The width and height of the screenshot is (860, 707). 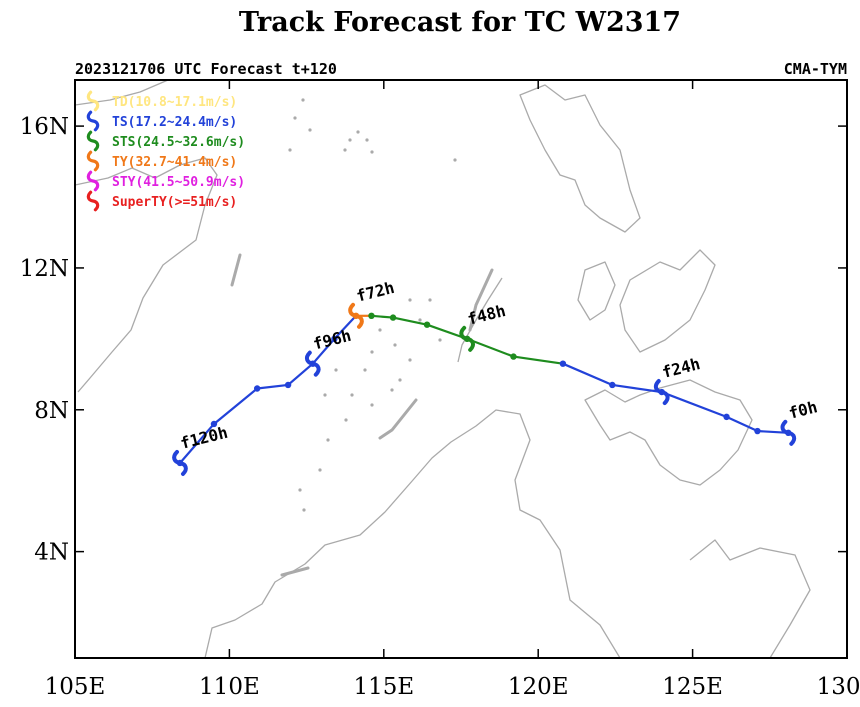 I want to click on y-tick-label: 12N, so click(x=44, y=269).